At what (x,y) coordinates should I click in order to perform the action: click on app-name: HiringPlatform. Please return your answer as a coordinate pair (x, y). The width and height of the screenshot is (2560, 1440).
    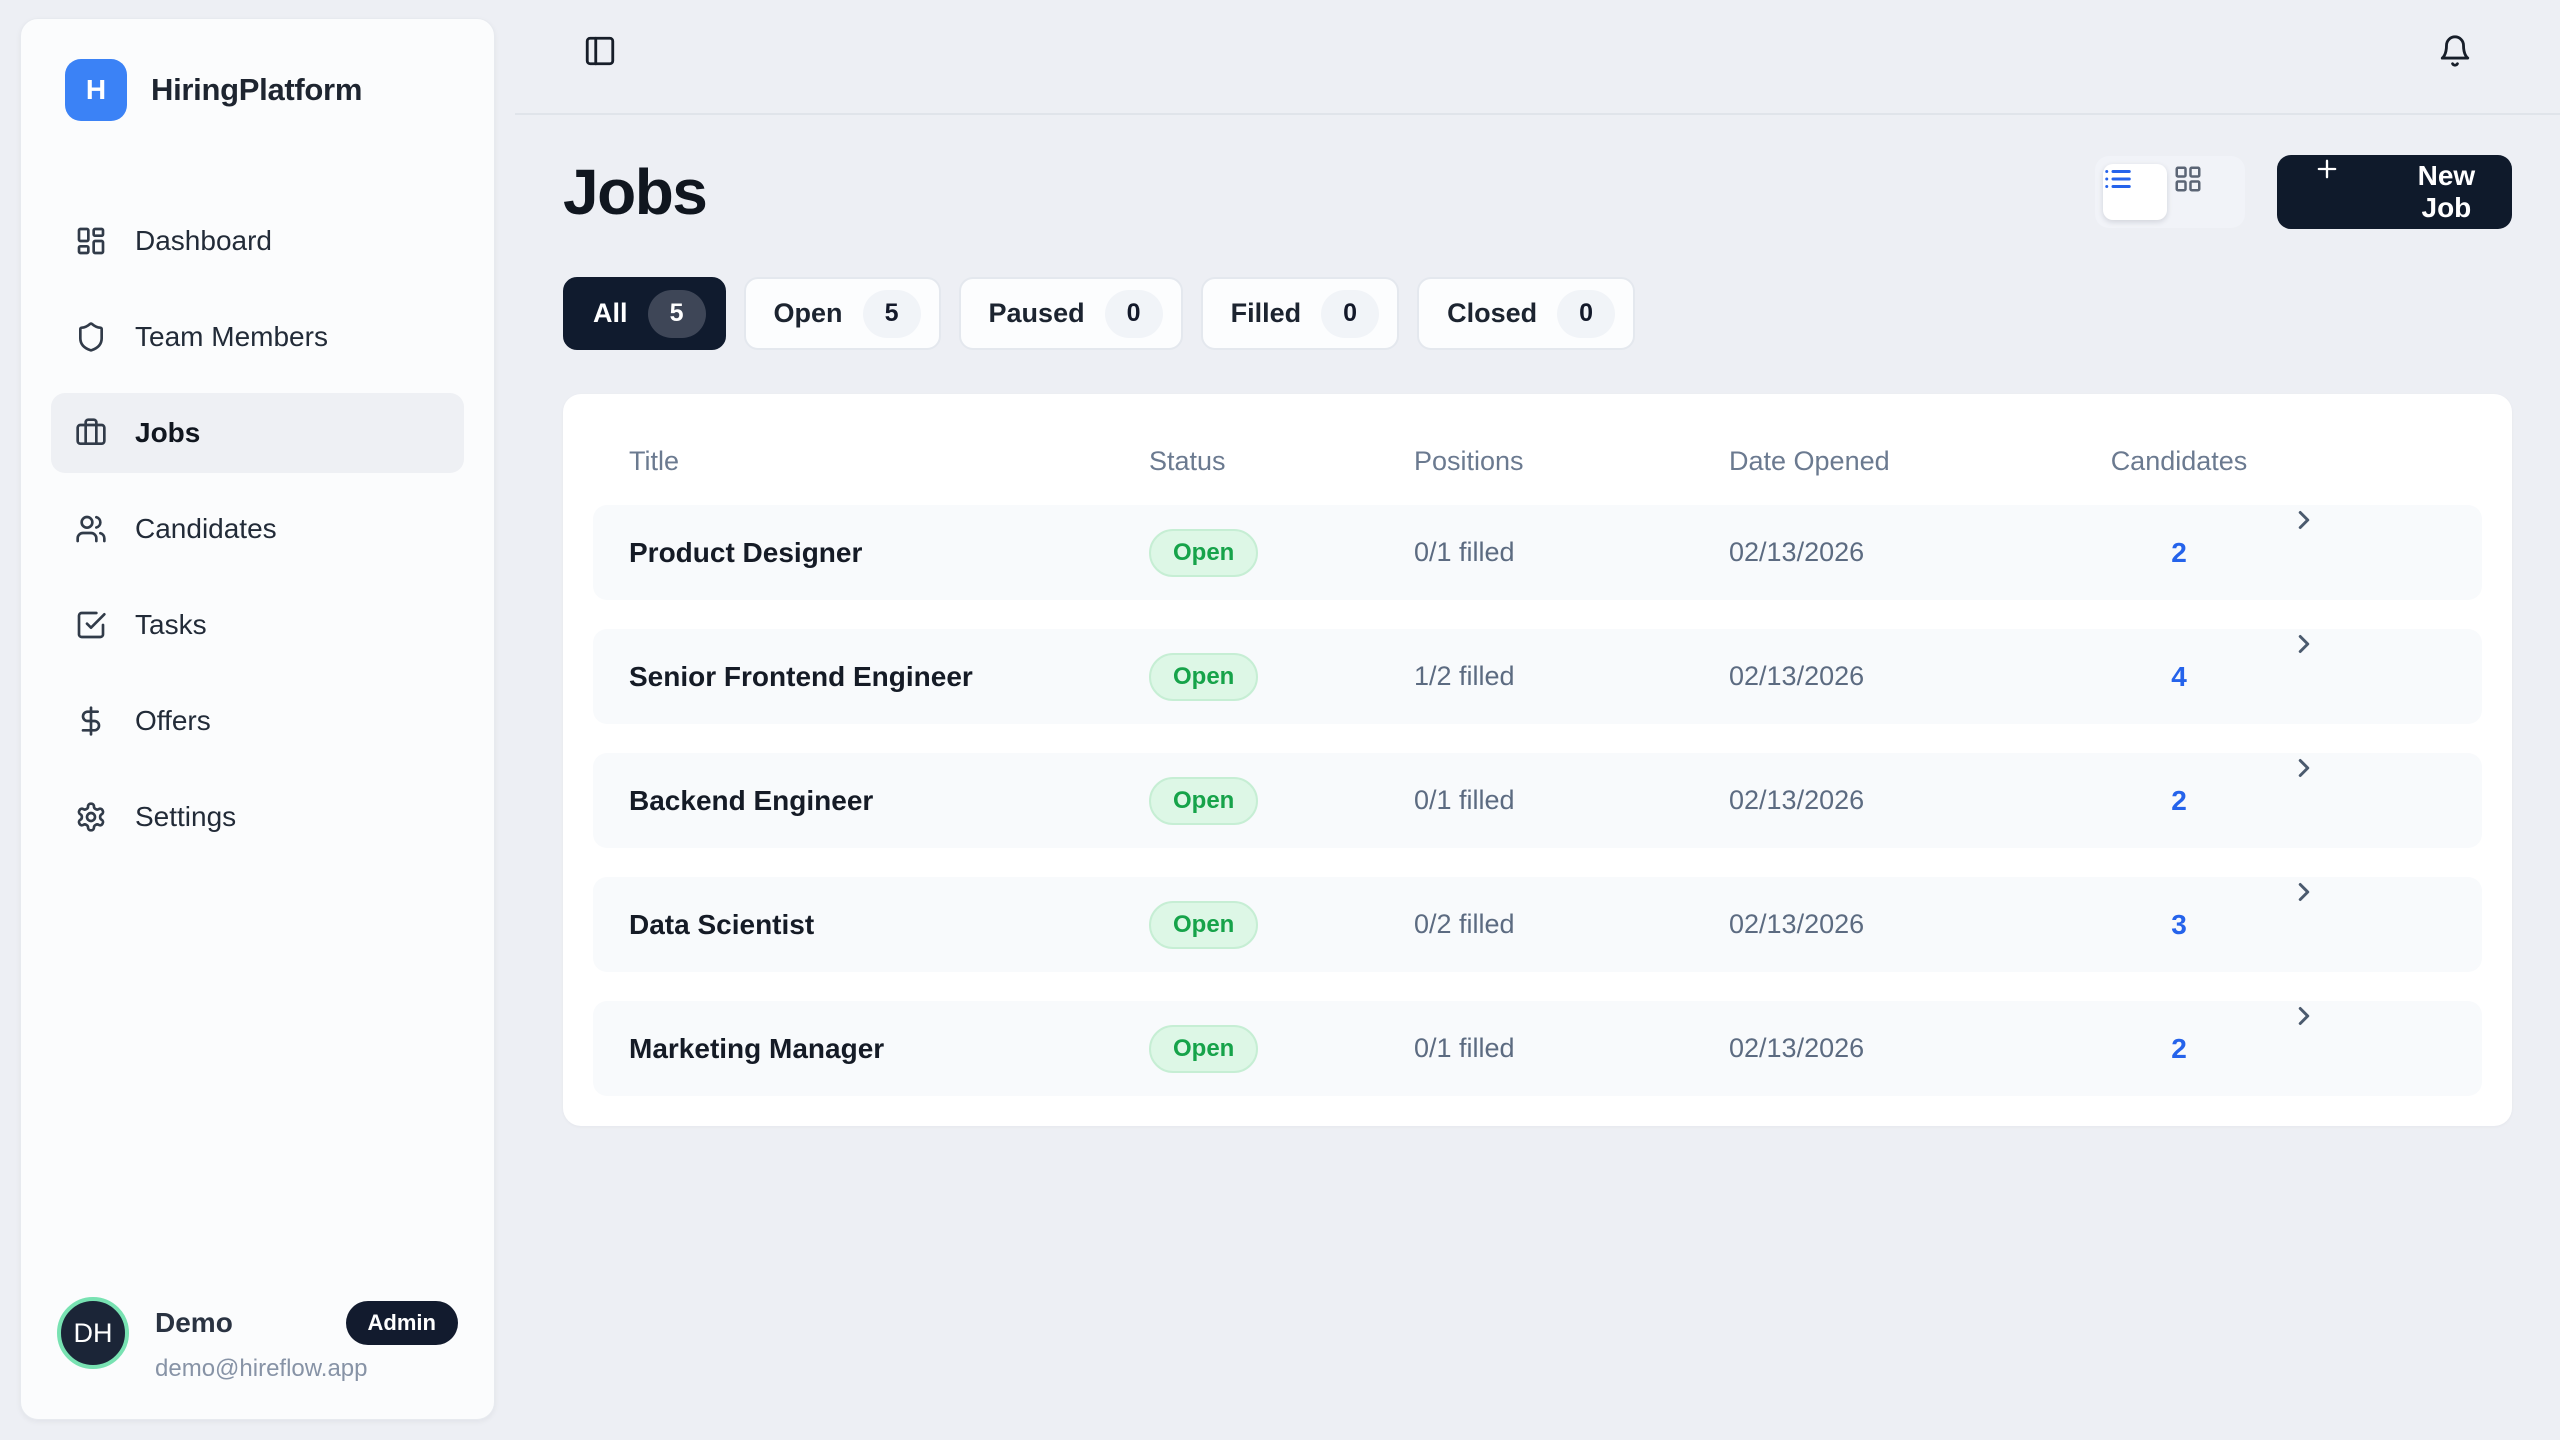
    Looking at the image, I should click on (257, 89).